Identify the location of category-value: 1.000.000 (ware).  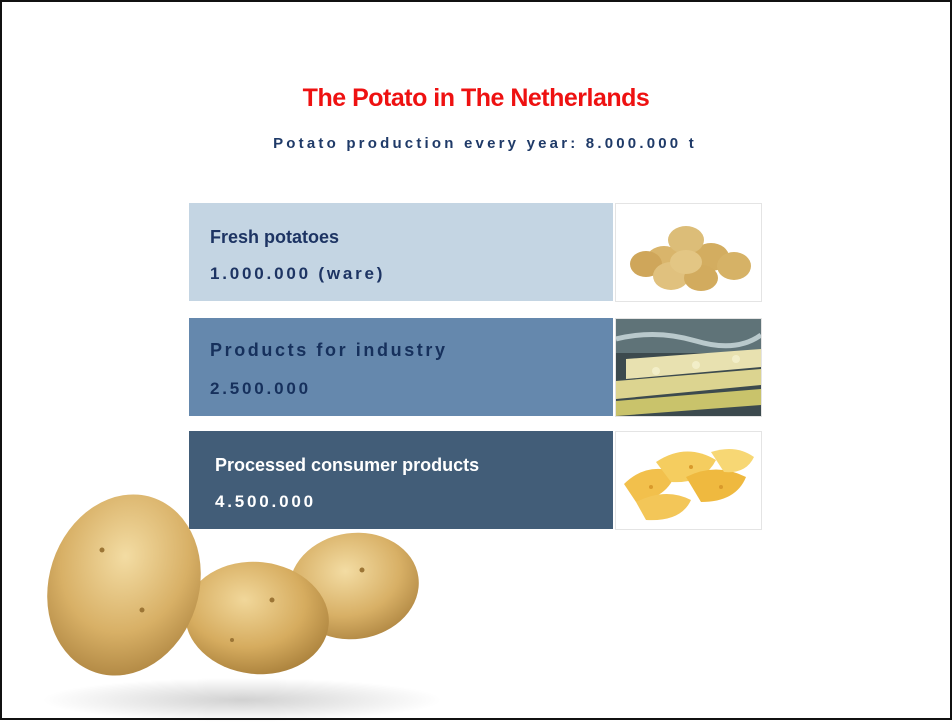
(298, 273).